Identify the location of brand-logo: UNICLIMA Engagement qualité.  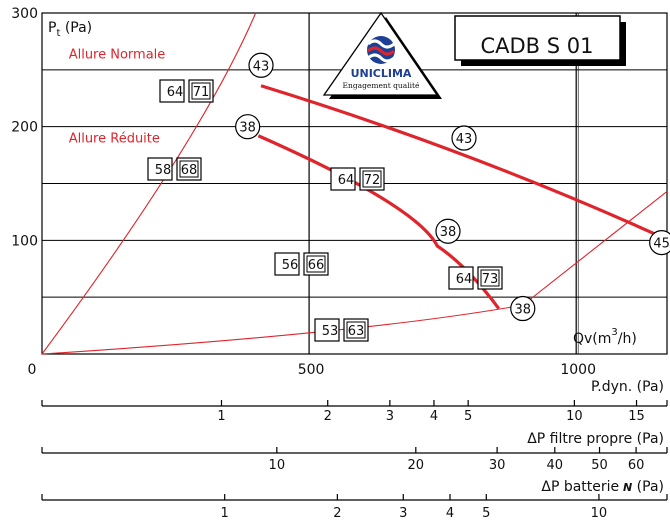
(382, 55).